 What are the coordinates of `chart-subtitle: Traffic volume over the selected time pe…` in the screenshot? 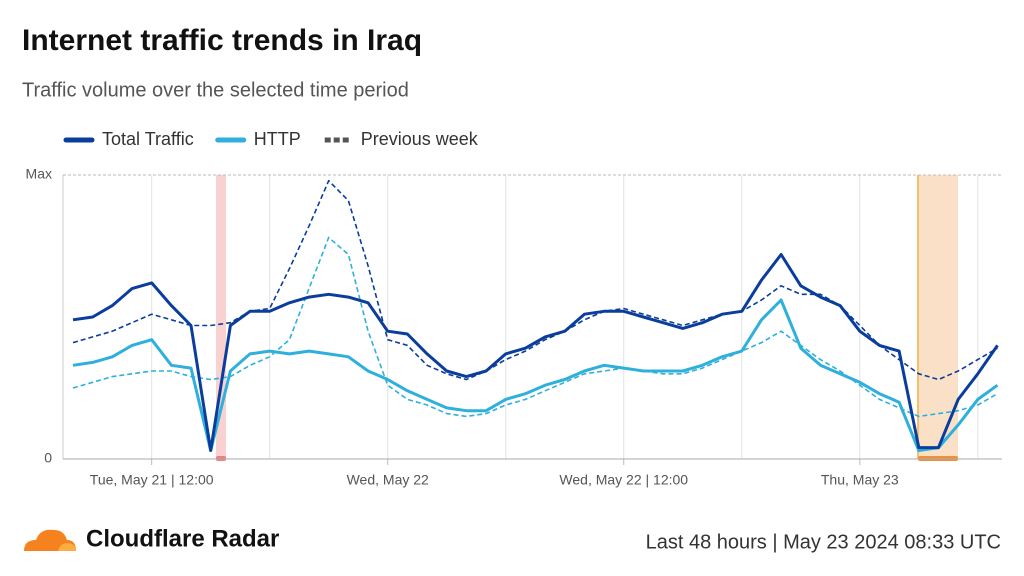 It's located at (215, 90).